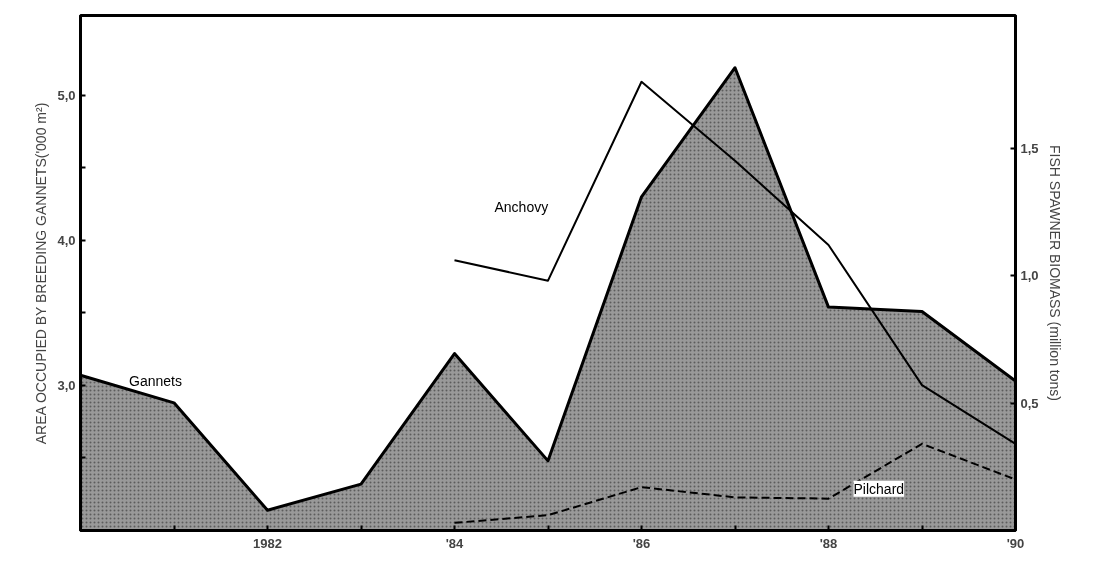 The image size is (1101, 575). What do you see at coordinates (641, 543) in the screenshot?
I see `x-tick-label: '86` at bounding box center [641, 543].